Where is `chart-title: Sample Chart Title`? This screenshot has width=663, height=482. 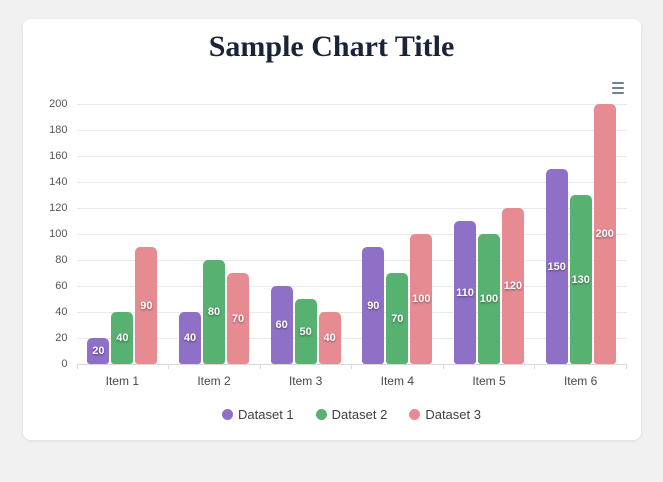
chart-title: Sample Chart Title is located at coordinates (331, 46).